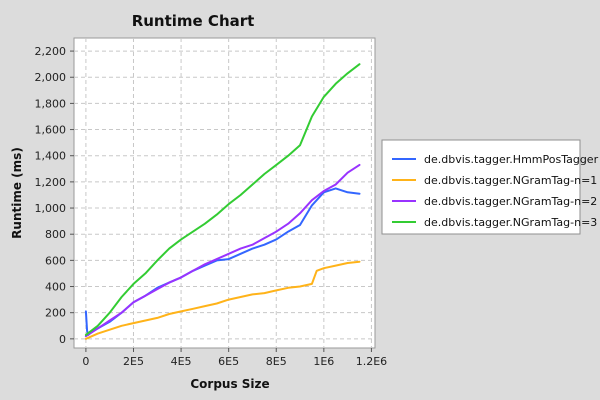 This screenshot has width=600, height=400. What do you see at coordinates (510, 180) in the screenshot?
I see `legend-label: de.dbvis.tagger.NGramTag-n=1` at bounding box center [510, 180].